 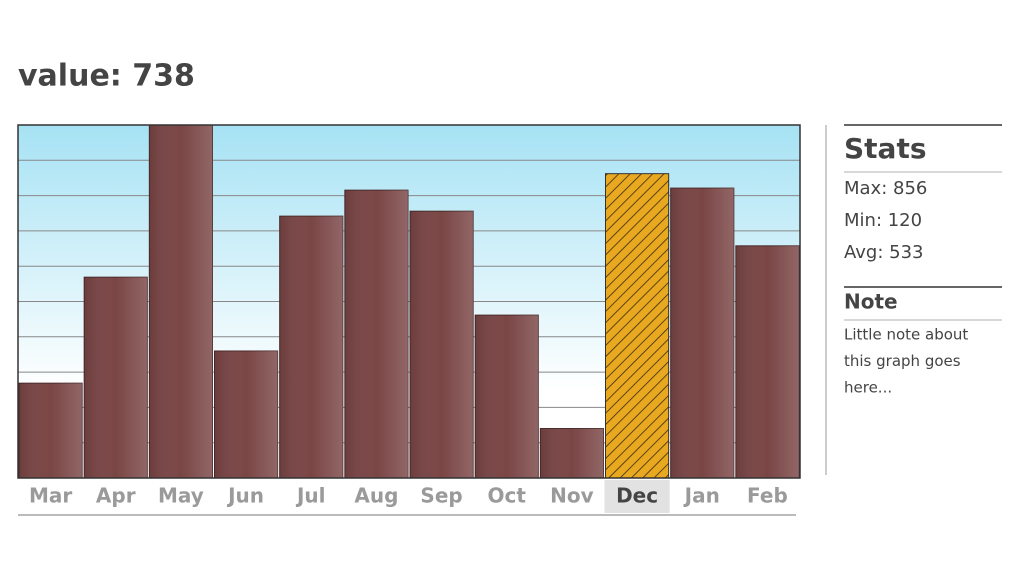 I want to click on x-tick-label: Dec, so click(x=637, y=496).